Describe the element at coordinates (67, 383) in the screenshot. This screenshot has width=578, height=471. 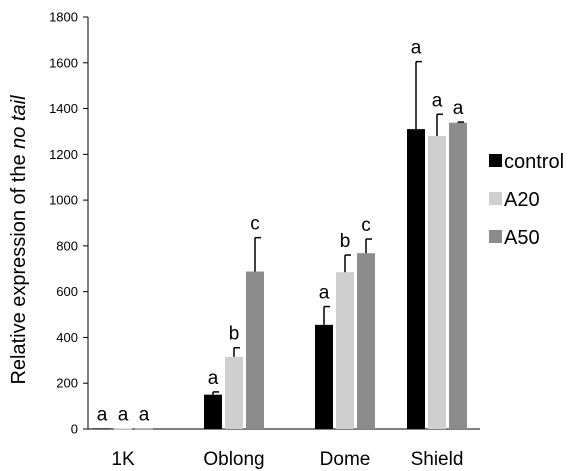
I see `y-tick-label: 200` at that location.